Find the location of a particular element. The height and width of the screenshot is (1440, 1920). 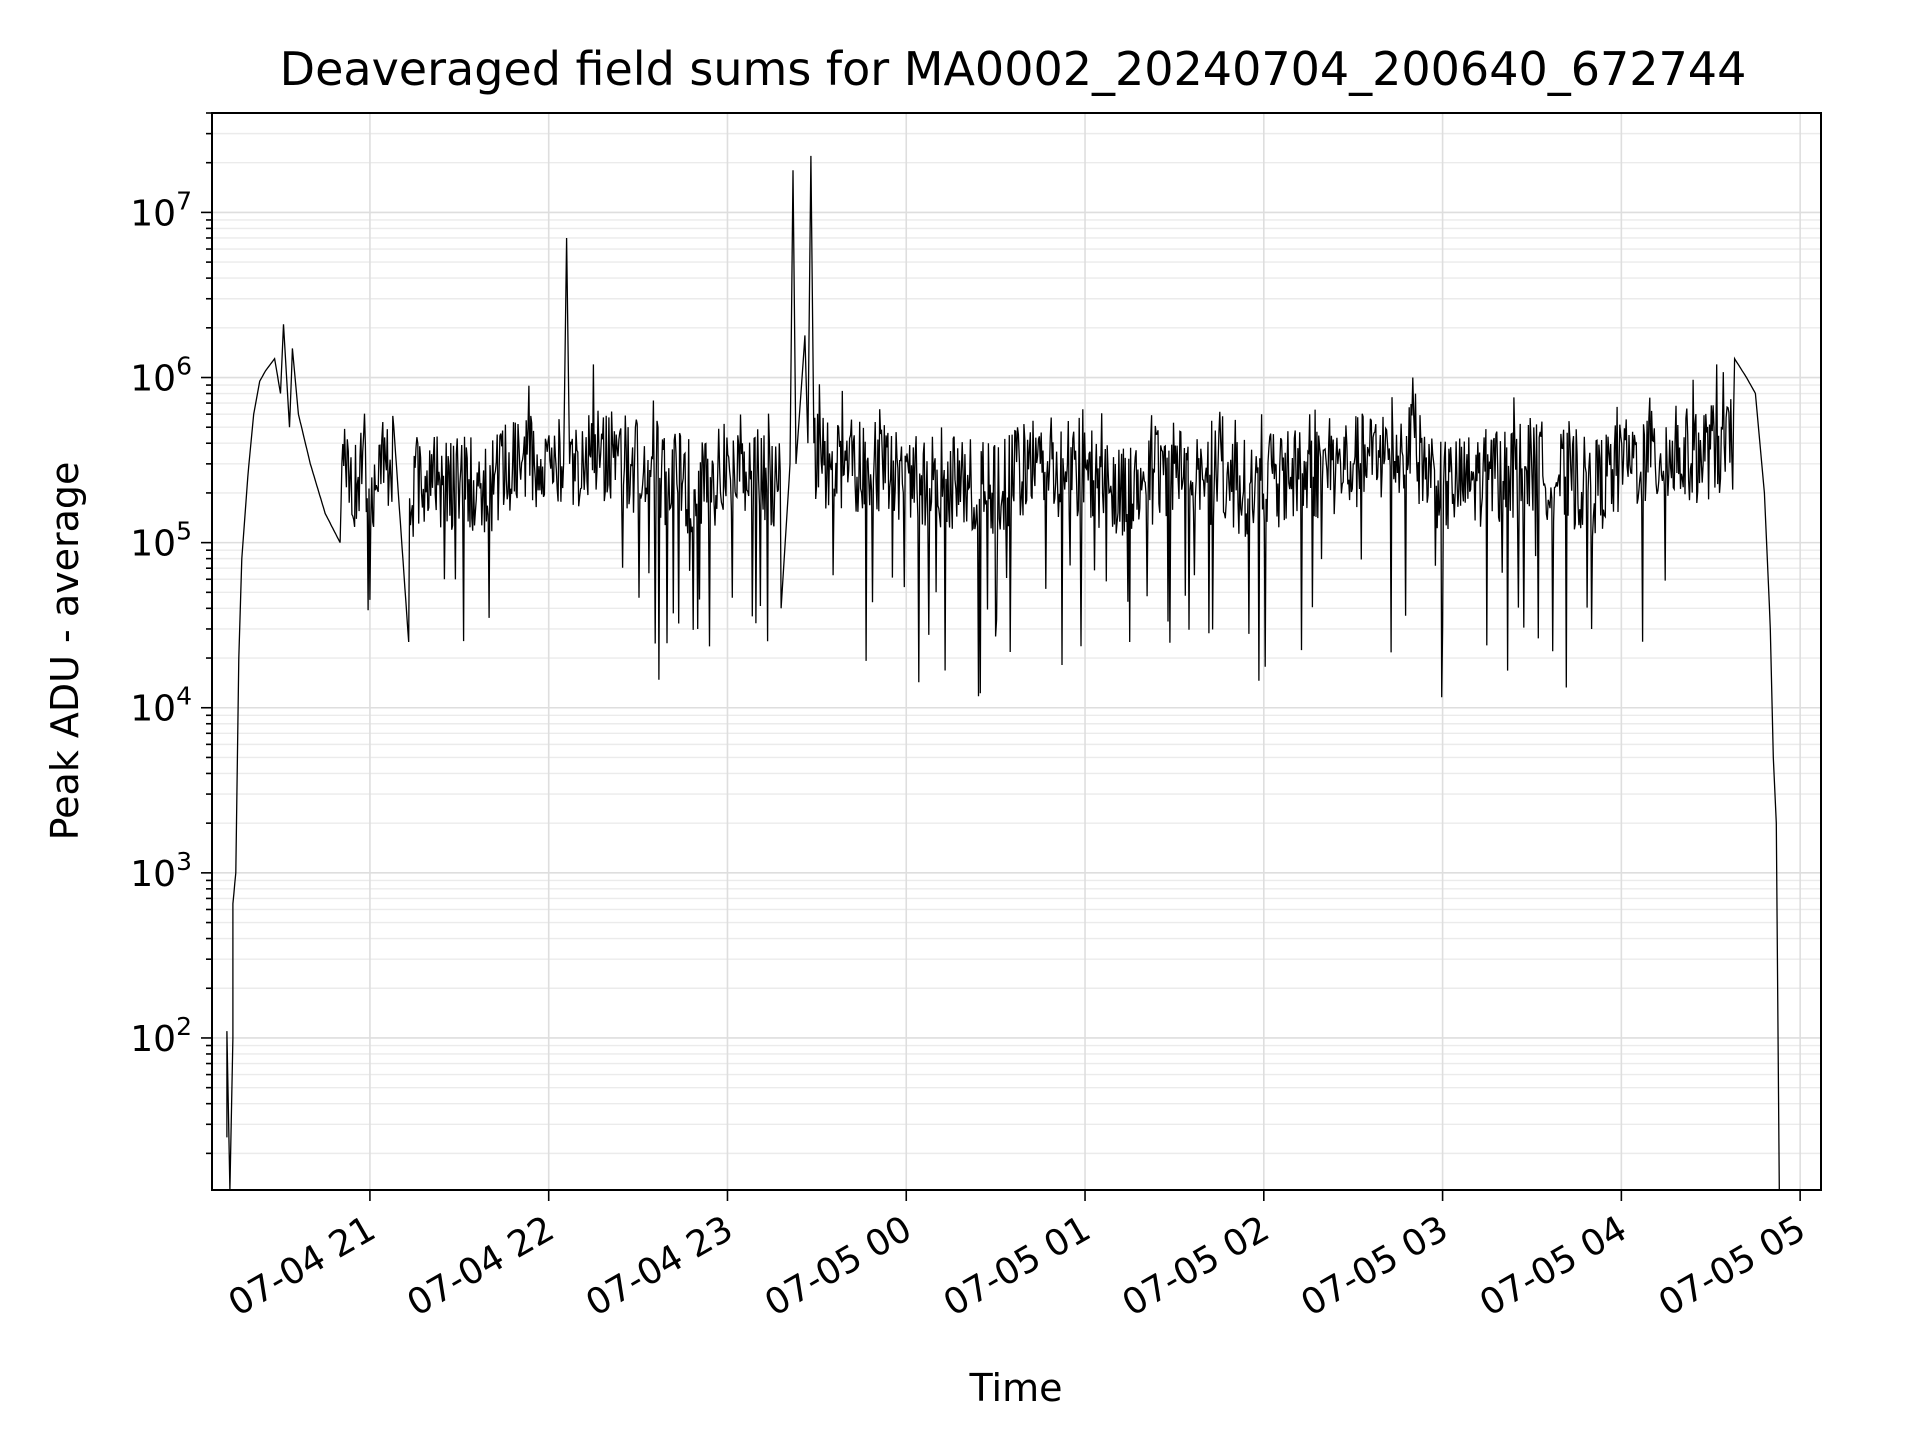

y-tick-label: 10⁴ is located at coordinates (161, 706).